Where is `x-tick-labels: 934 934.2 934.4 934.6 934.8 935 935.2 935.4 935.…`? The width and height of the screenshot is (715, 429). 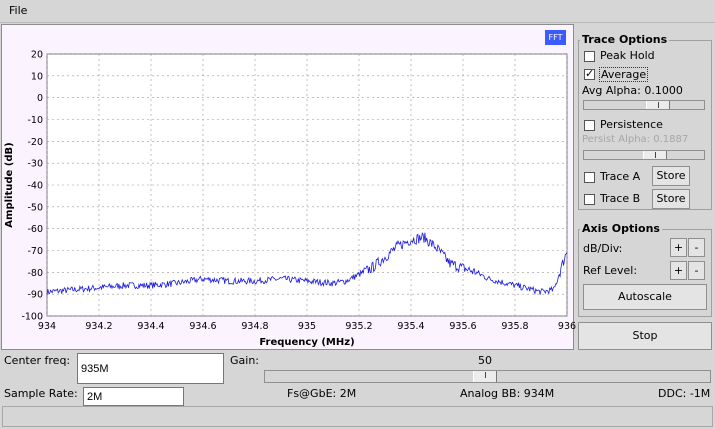 x-tick-labels: 934 934.2 934.4 934.6 934.8 935 935.2 935.4 935.… is located at coordinates (307, 326).